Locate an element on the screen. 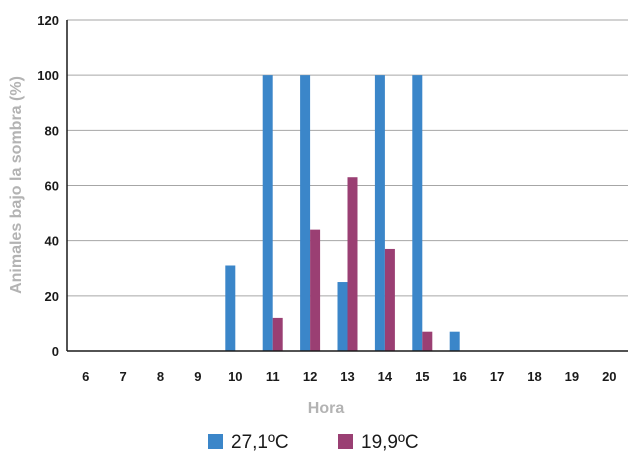 The width and height of the screenshot is (628, 455). y-axis-title: Animales bajo la sombra (%) is located at coordinates (16, 185).